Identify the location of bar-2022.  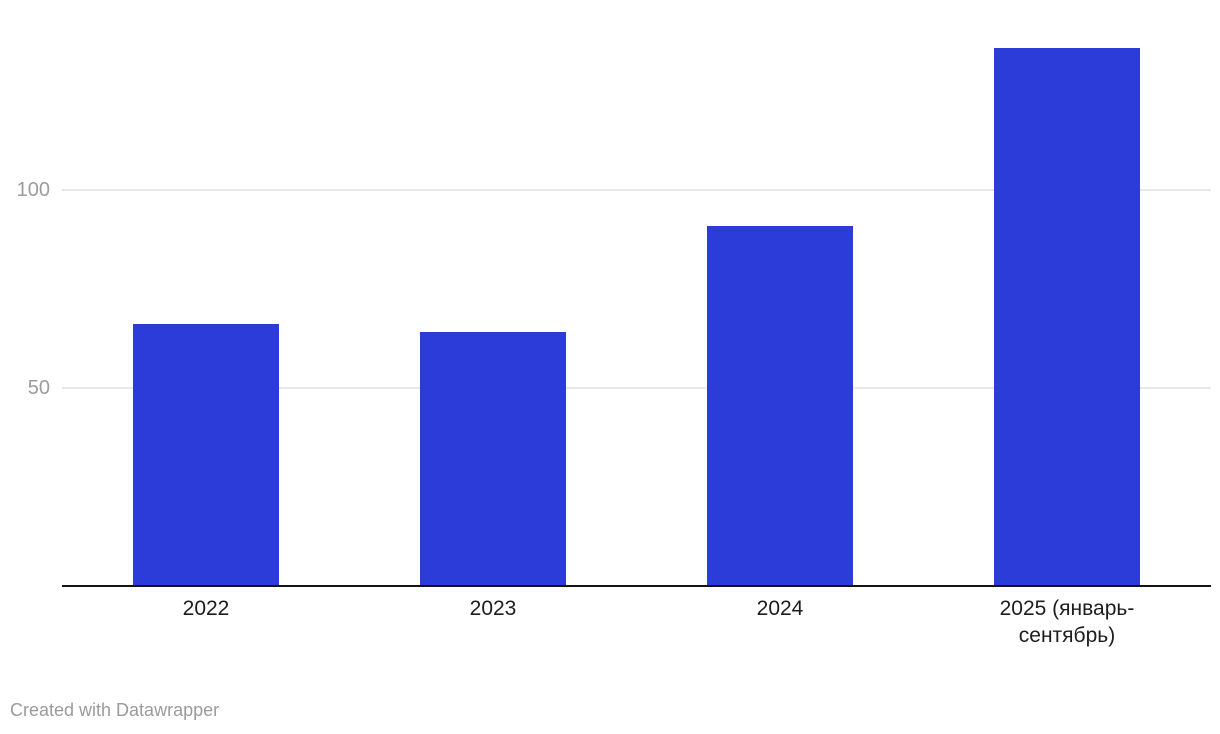
(206, 454).